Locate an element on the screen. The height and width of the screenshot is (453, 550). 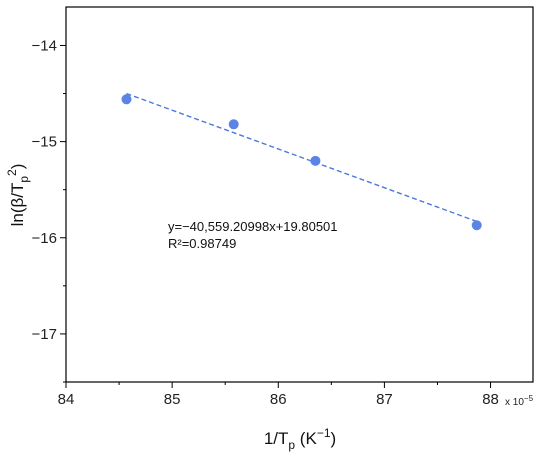
x-axis-title: 1/Tp (K−1) is located at coordinates (300, 439).